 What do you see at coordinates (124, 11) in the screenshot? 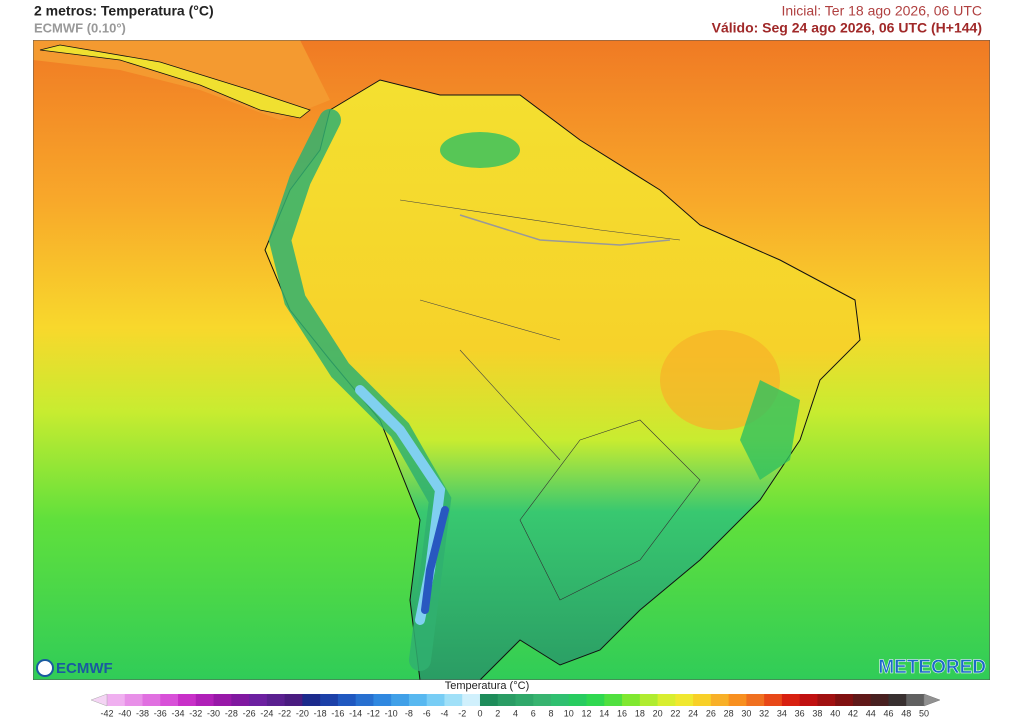
I see `map-title: 2 metros: Temperatura (°C)` at bounding box center [124, 11].